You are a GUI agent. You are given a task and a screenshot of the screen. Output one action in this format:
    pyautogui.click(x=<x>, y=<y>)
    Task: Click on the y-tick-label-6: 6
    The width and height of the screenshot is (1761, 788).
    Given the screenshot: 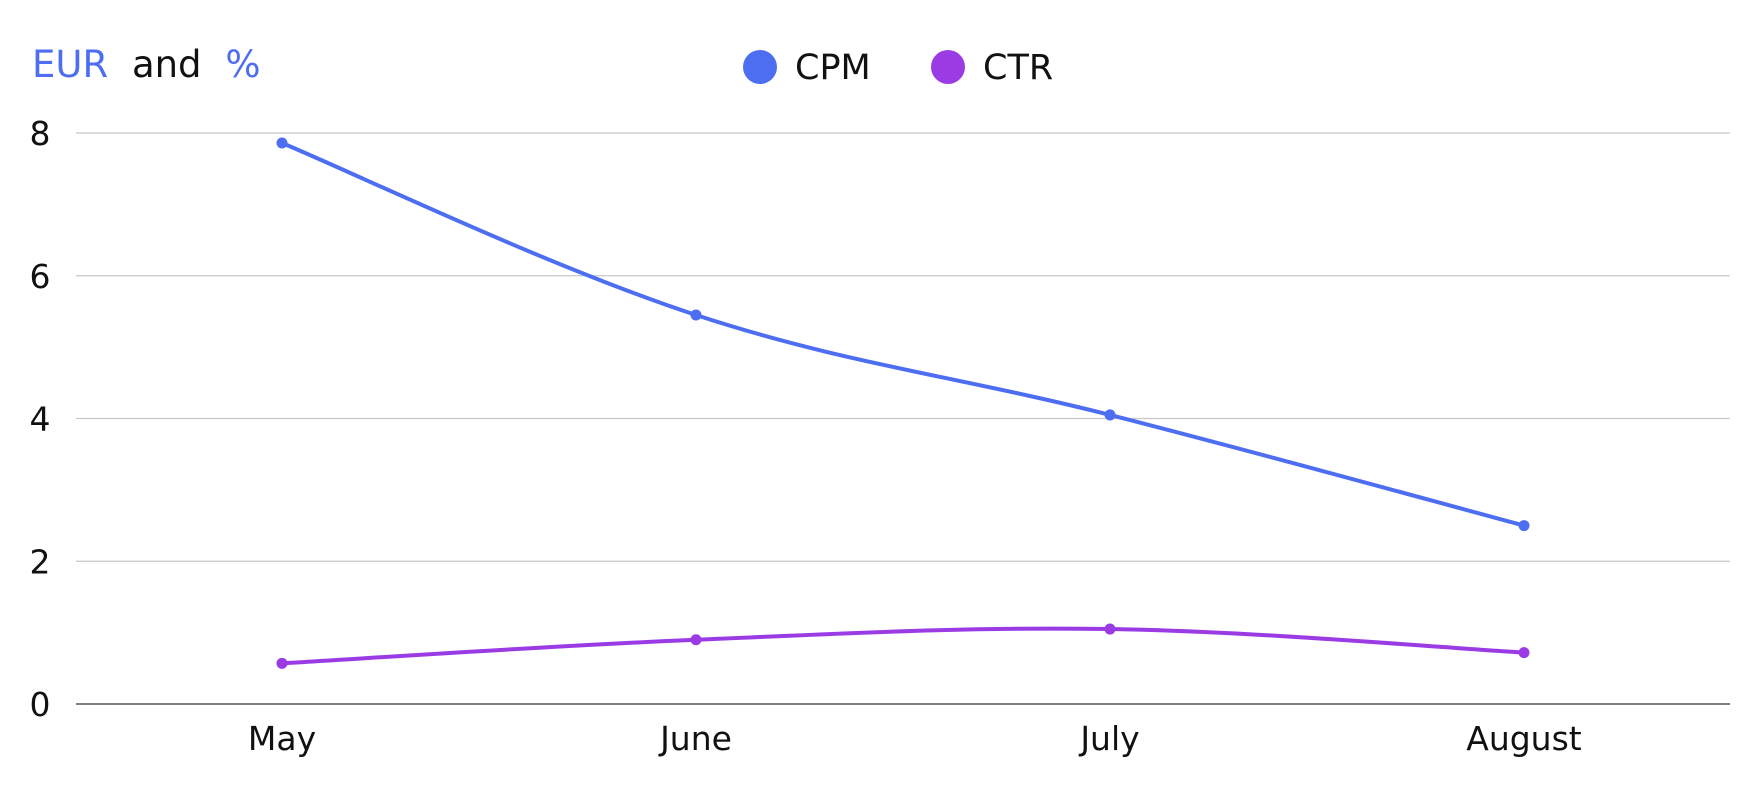 What is the action you would take?
    pyautogui.click(x=40, y=276)
    